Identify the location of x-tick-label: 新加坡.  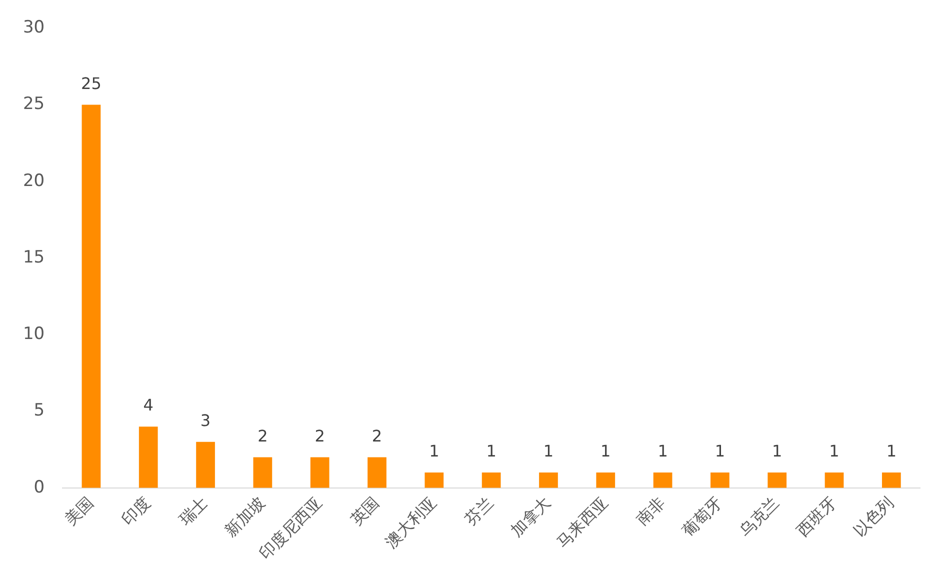
(244, 516).